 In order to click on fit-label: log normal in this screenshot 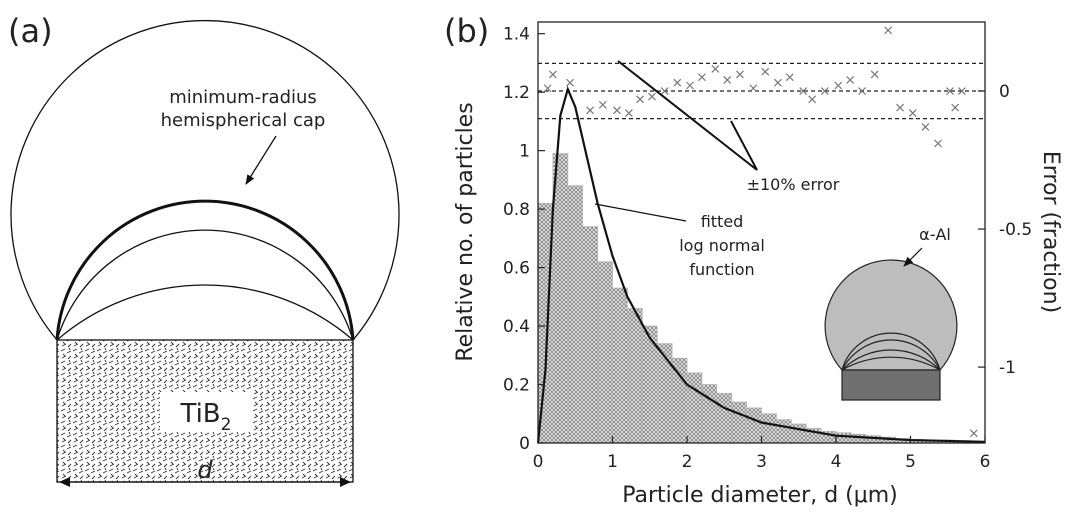, I will do `click(722, 245)`.